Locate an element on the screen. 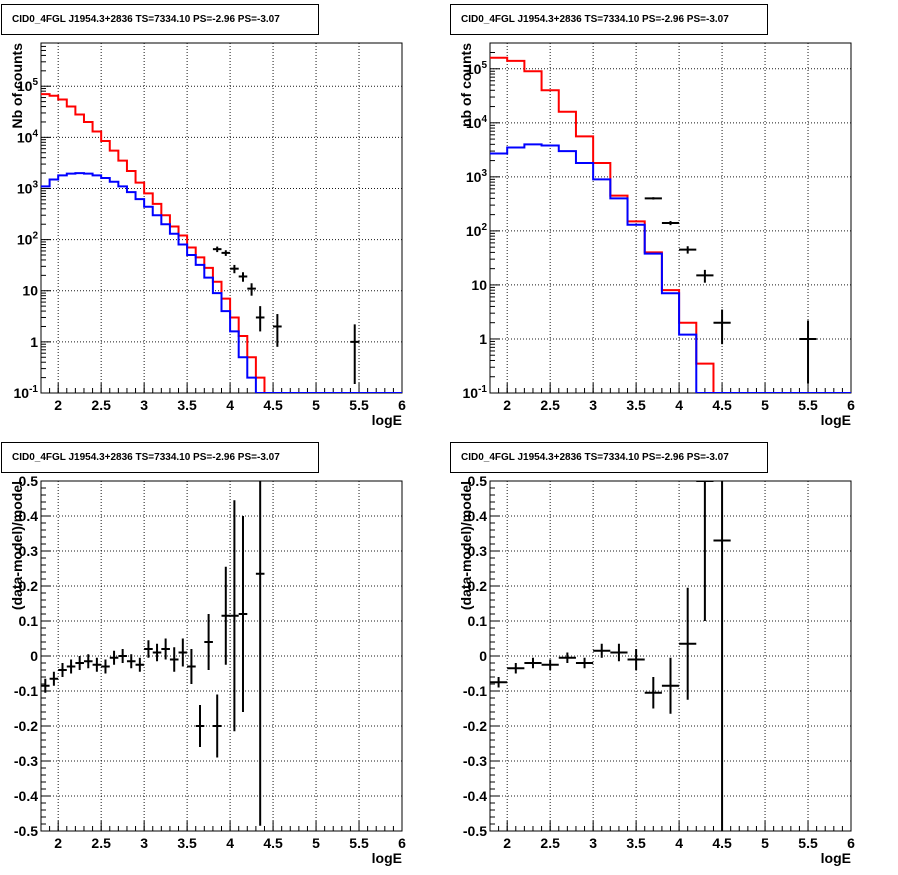 This screenshot has width=898, height=875. y-tick-label: -0.5 is located at coordinates (26, 831).